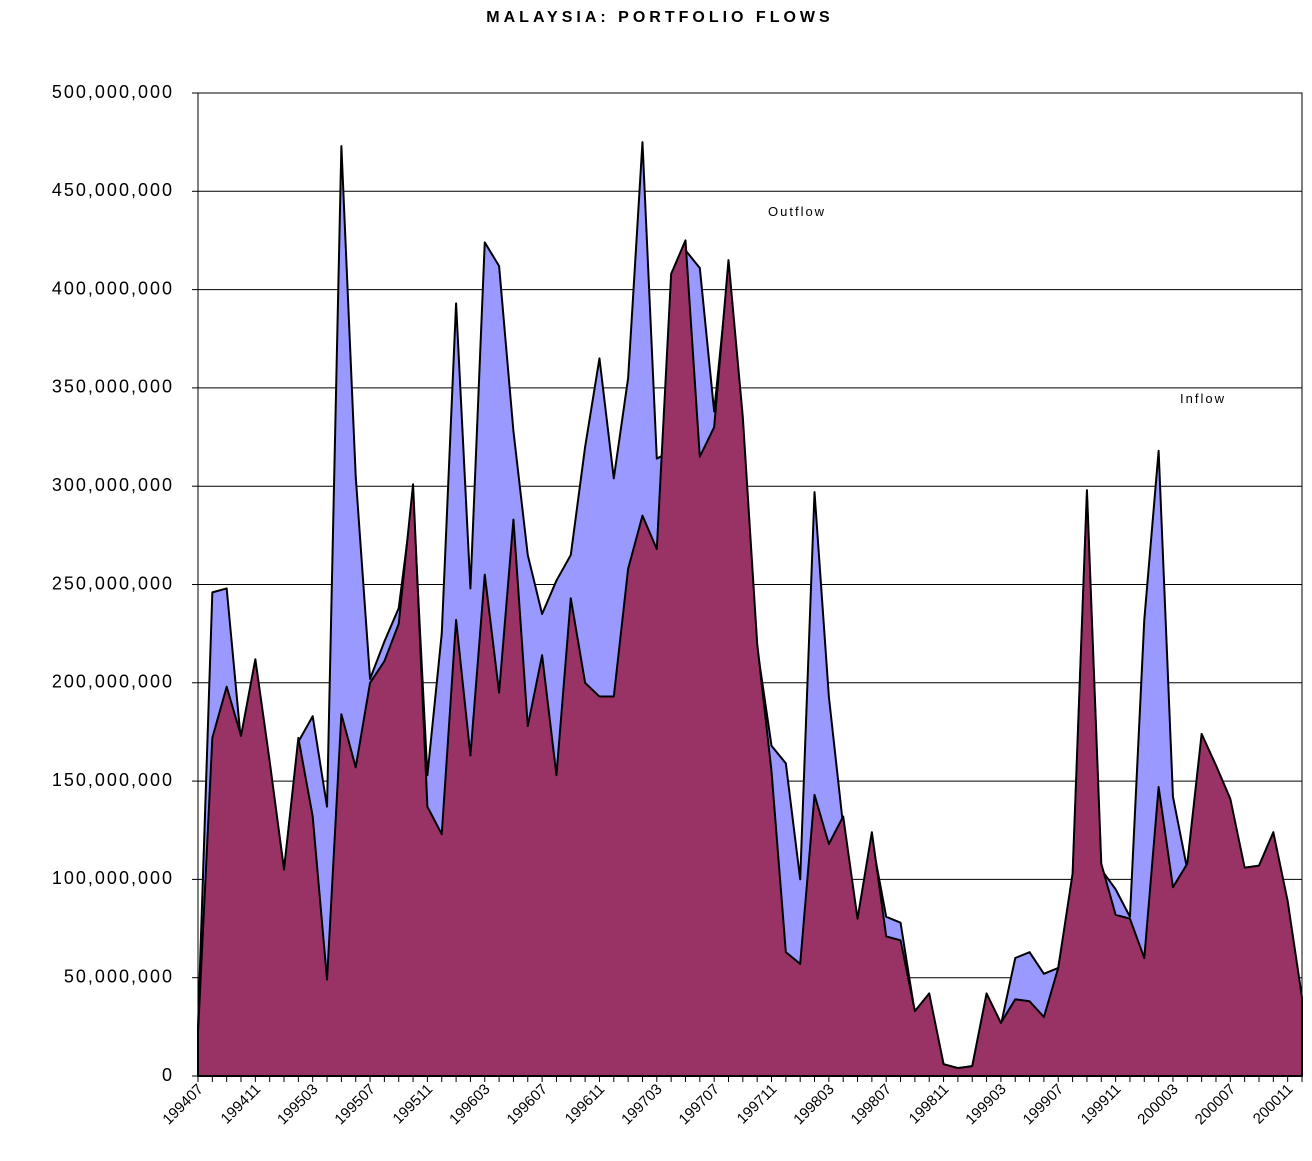 The height and width of the screenshot is (1161, 1312). What do you see at coordinates (113, 878) in the screenshot?
I see `y-tick-label: 100,000,000` at bounding box center [113, 878].